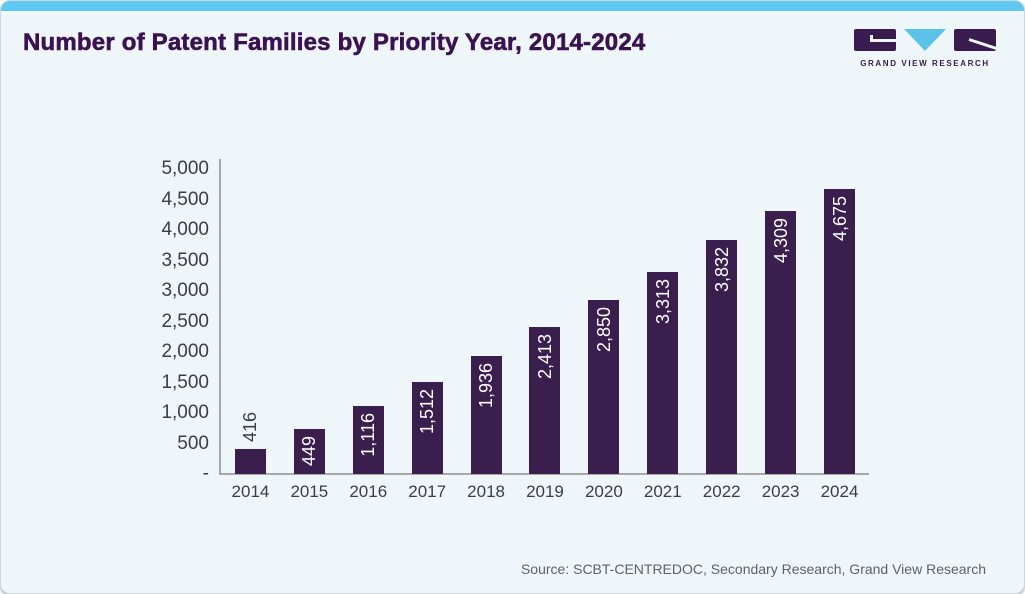 The width and height of the screenshot is (1025, 594). Describe the element at coordinates (250, 426) in the screenshot. I see `bar-value-label: 416` at that location.